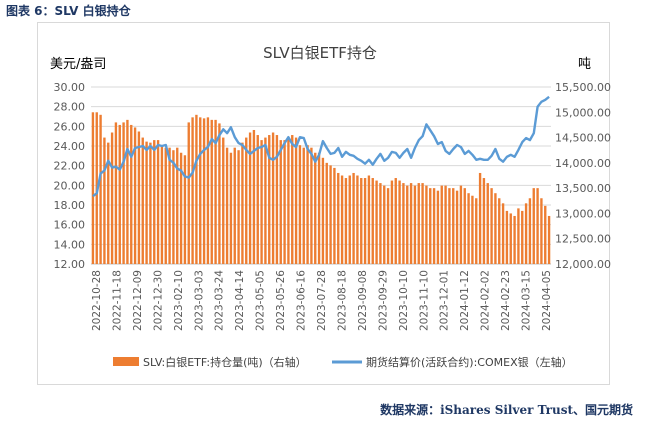  Describe the element at coordinates (225, 362) in the screenshot. I see `legend-label-bars: SLV:白银ETF:持仓量(吨)（右轴）` at that location.